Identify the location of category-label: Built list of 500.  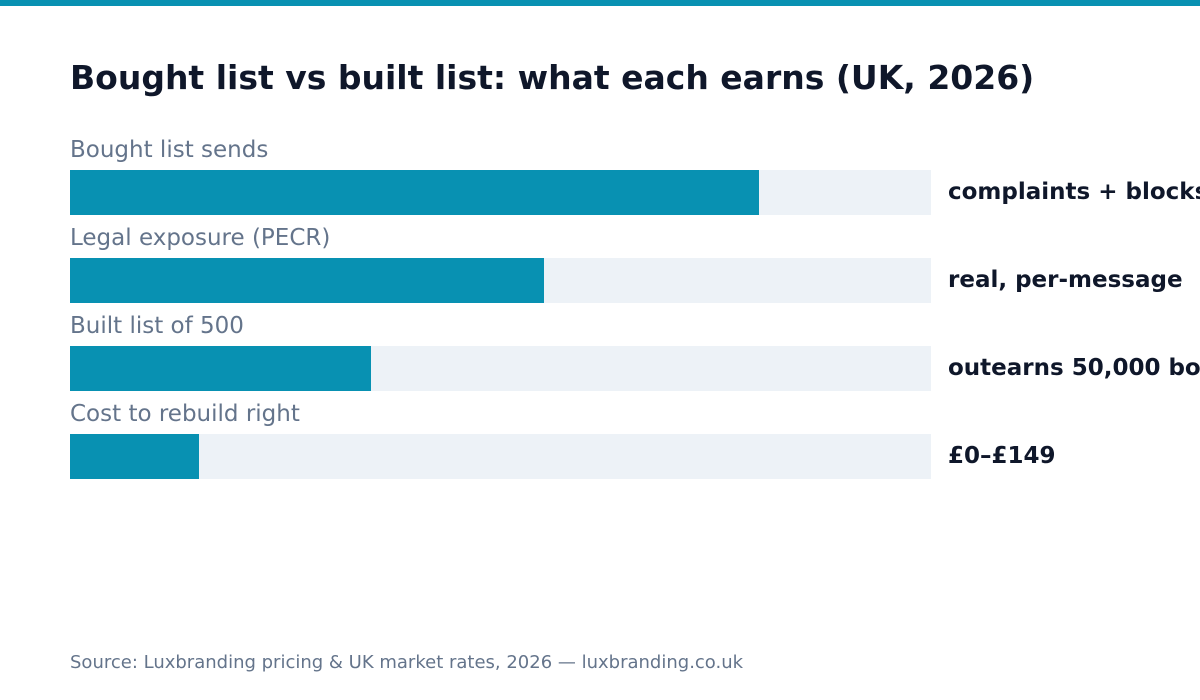
(157, 326).